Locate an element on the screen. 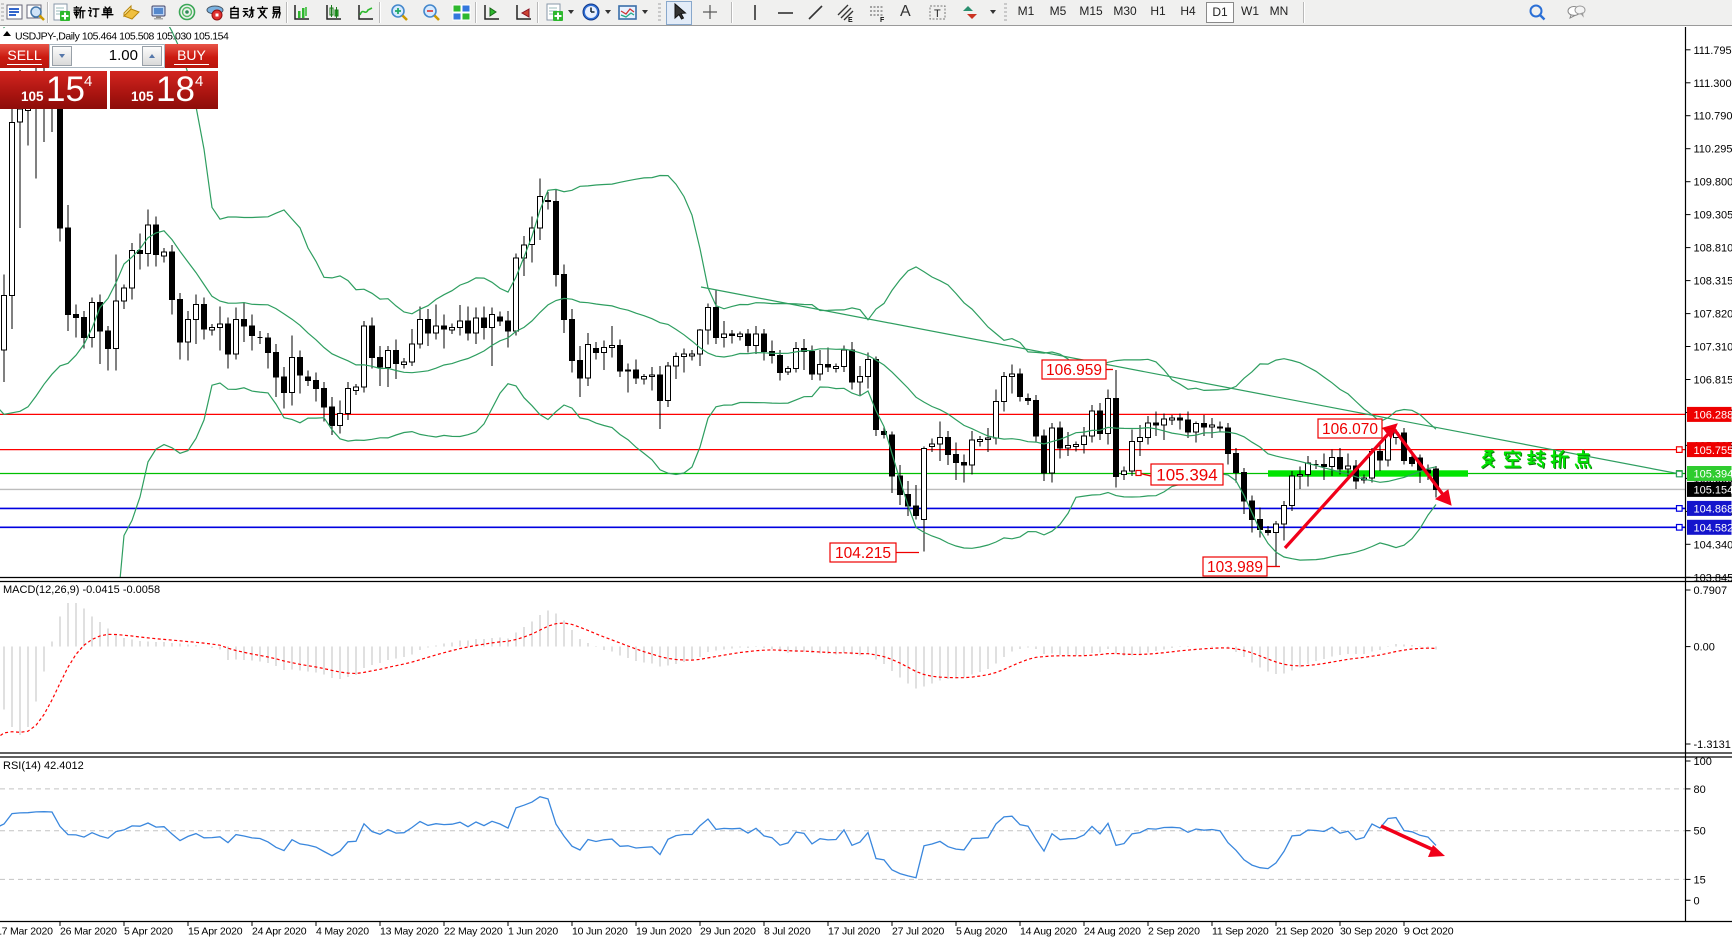  svg-text: 106.815 is located at coordinates (1713, 381).